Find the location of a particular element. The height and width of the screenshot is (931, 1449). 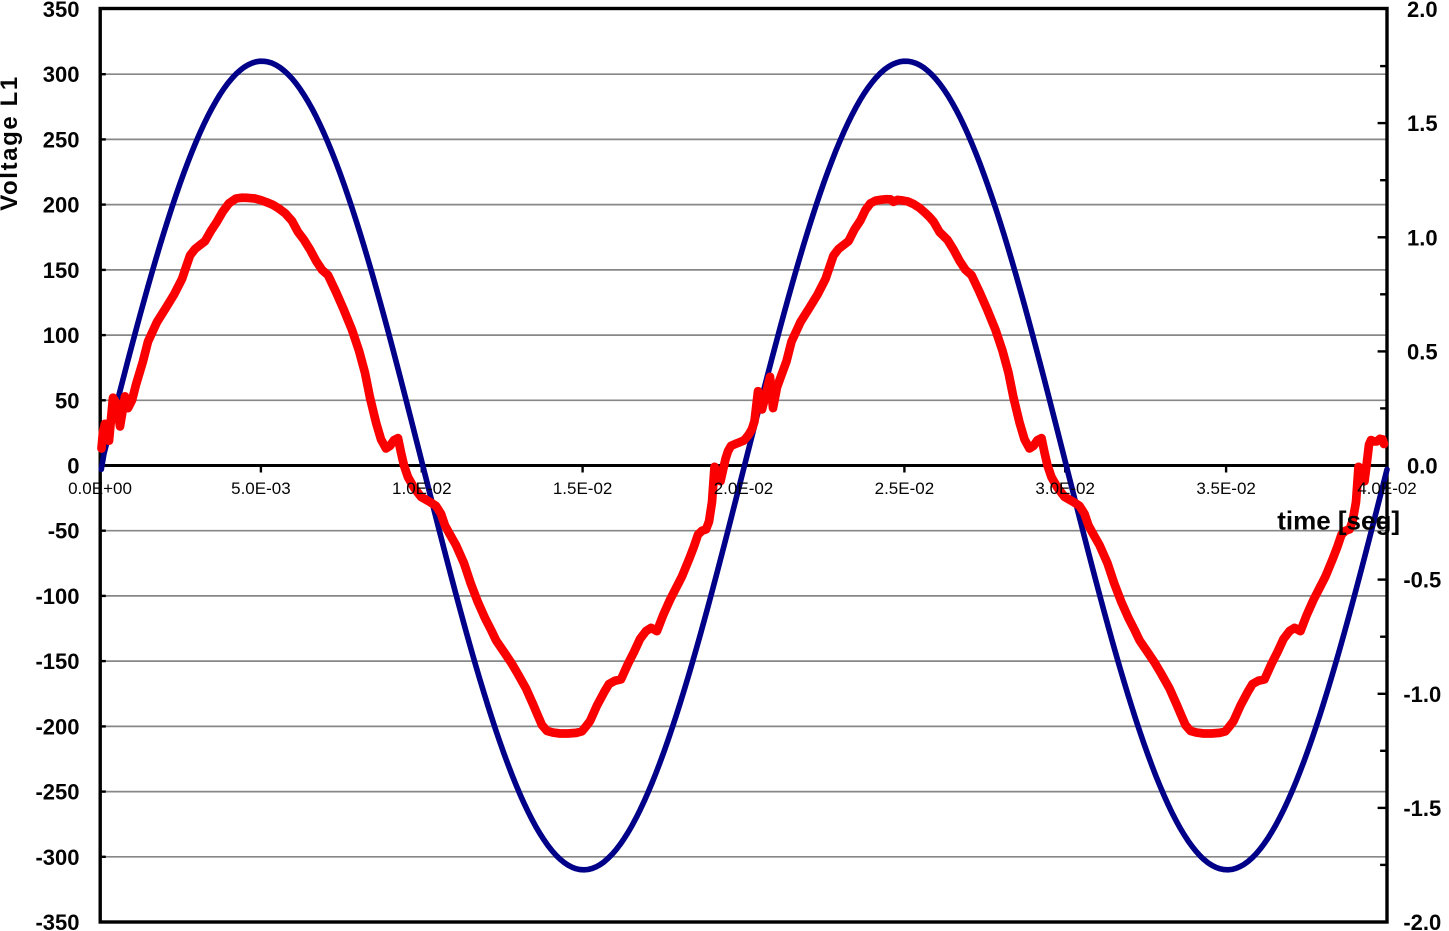

svg-text: 1.0 is located at coordinates (1422, 237).